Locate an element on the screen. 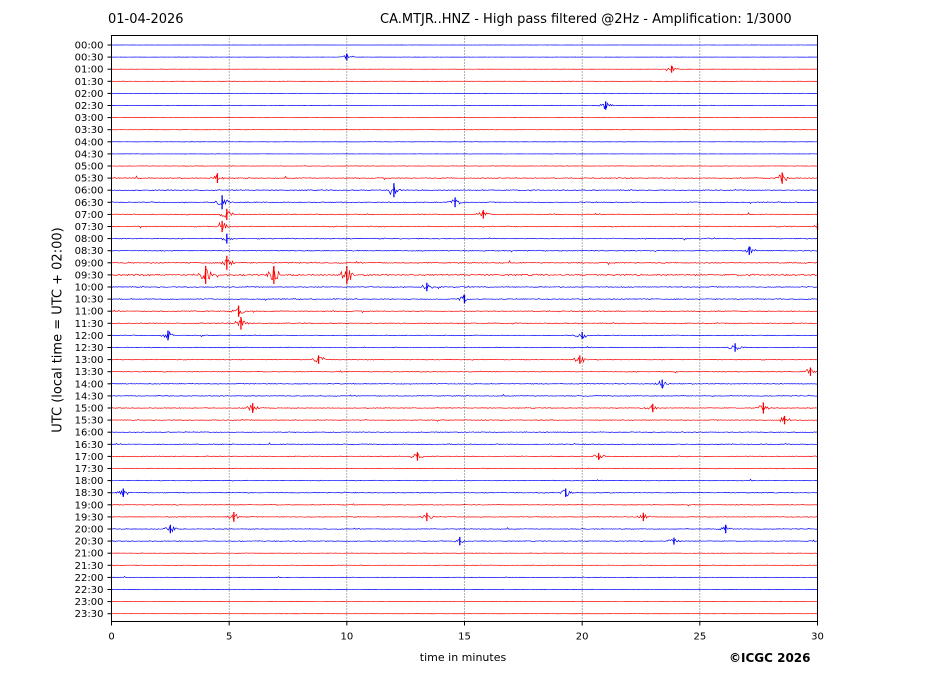 This screenshot has height=696, width=927. y-tick-label: 16:00 is located at coordinates (89, 433).